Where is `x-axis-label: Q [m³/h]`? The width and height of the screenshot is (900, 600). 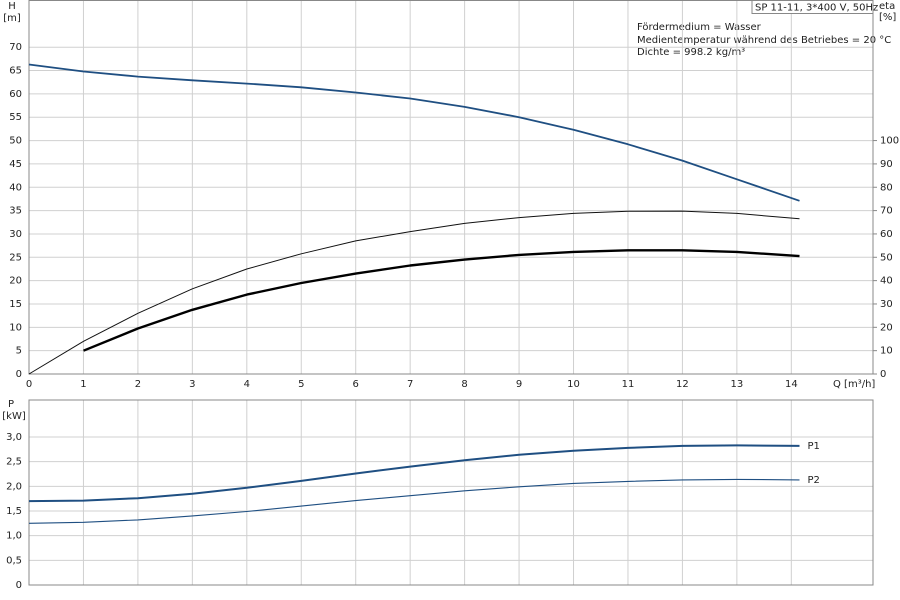 x-axis-label: Q [m³/h] is located at coordinates (854, 384).